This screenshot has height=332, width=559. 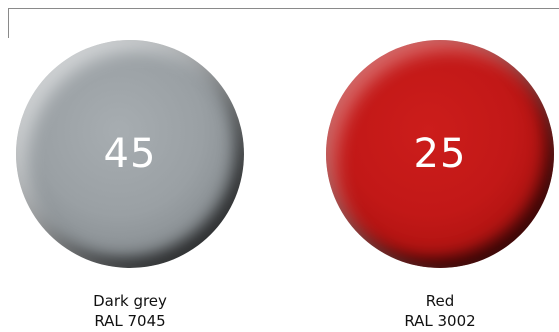 What do you see at coordinates (440, 321) in the screenshot?
I see `ral-code: RAL 3002` at bounding box center [440, 321].